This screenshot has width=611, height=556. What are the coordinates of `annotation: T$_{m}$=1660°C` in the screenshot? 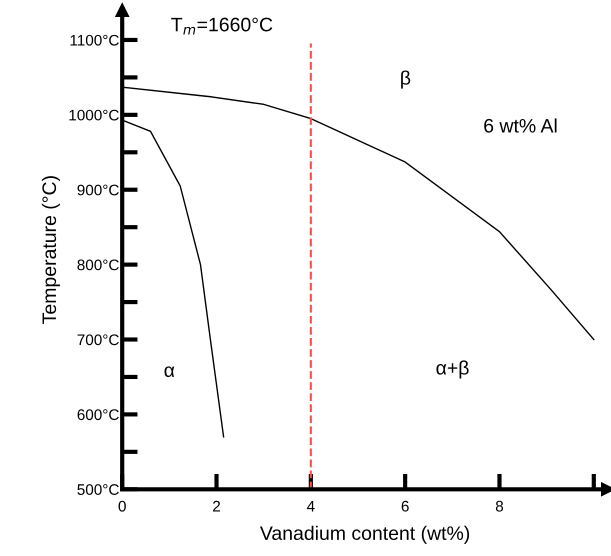 It's located at (221, 26).